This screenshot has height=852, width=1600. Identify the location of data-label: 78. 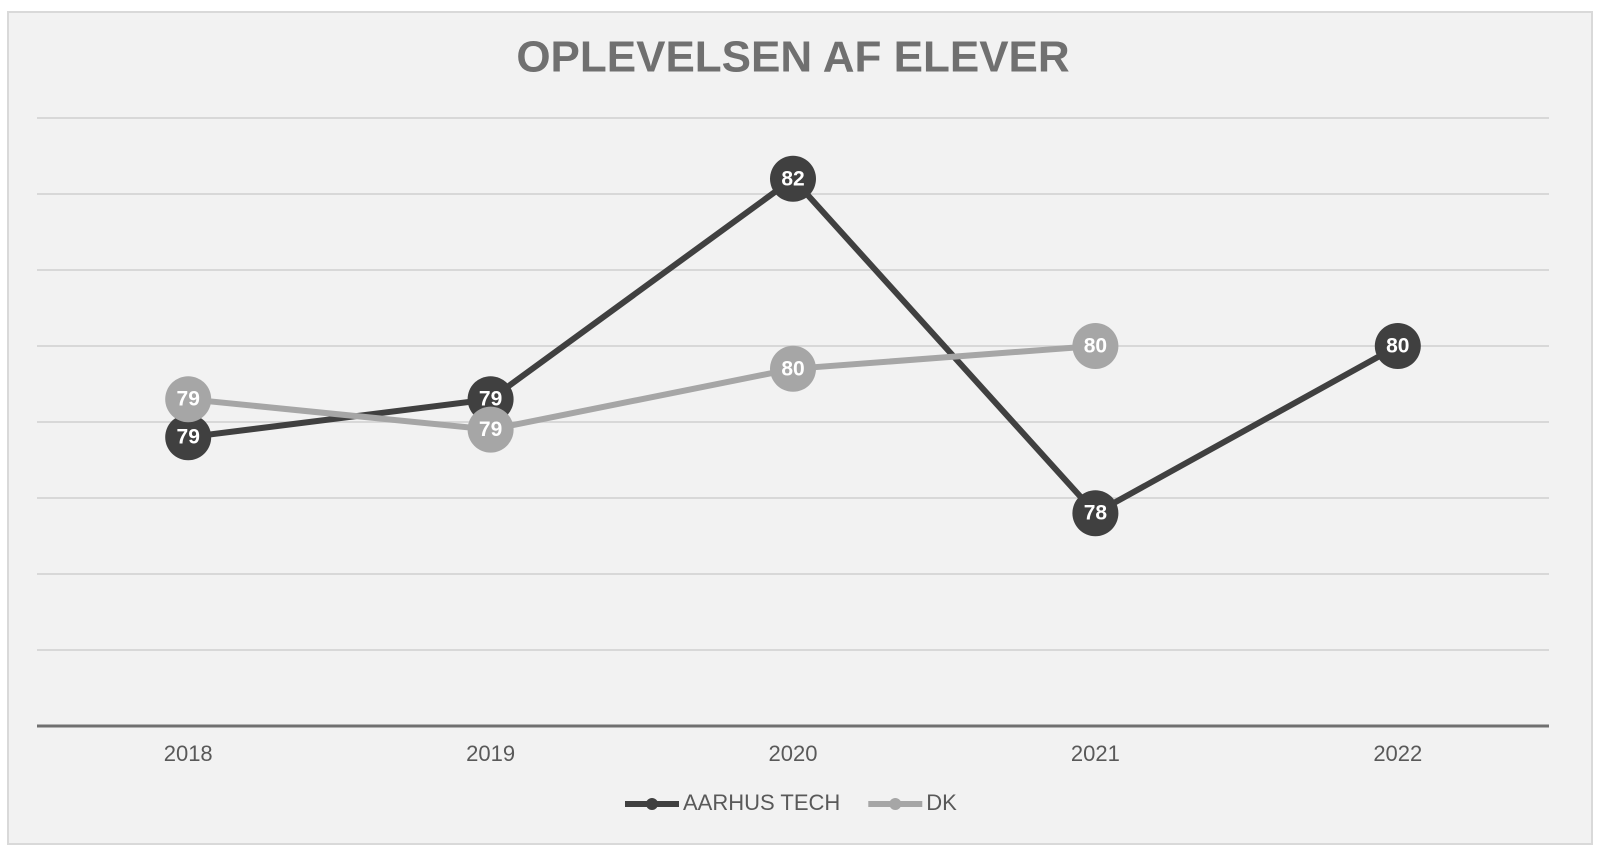
(1096, 513).